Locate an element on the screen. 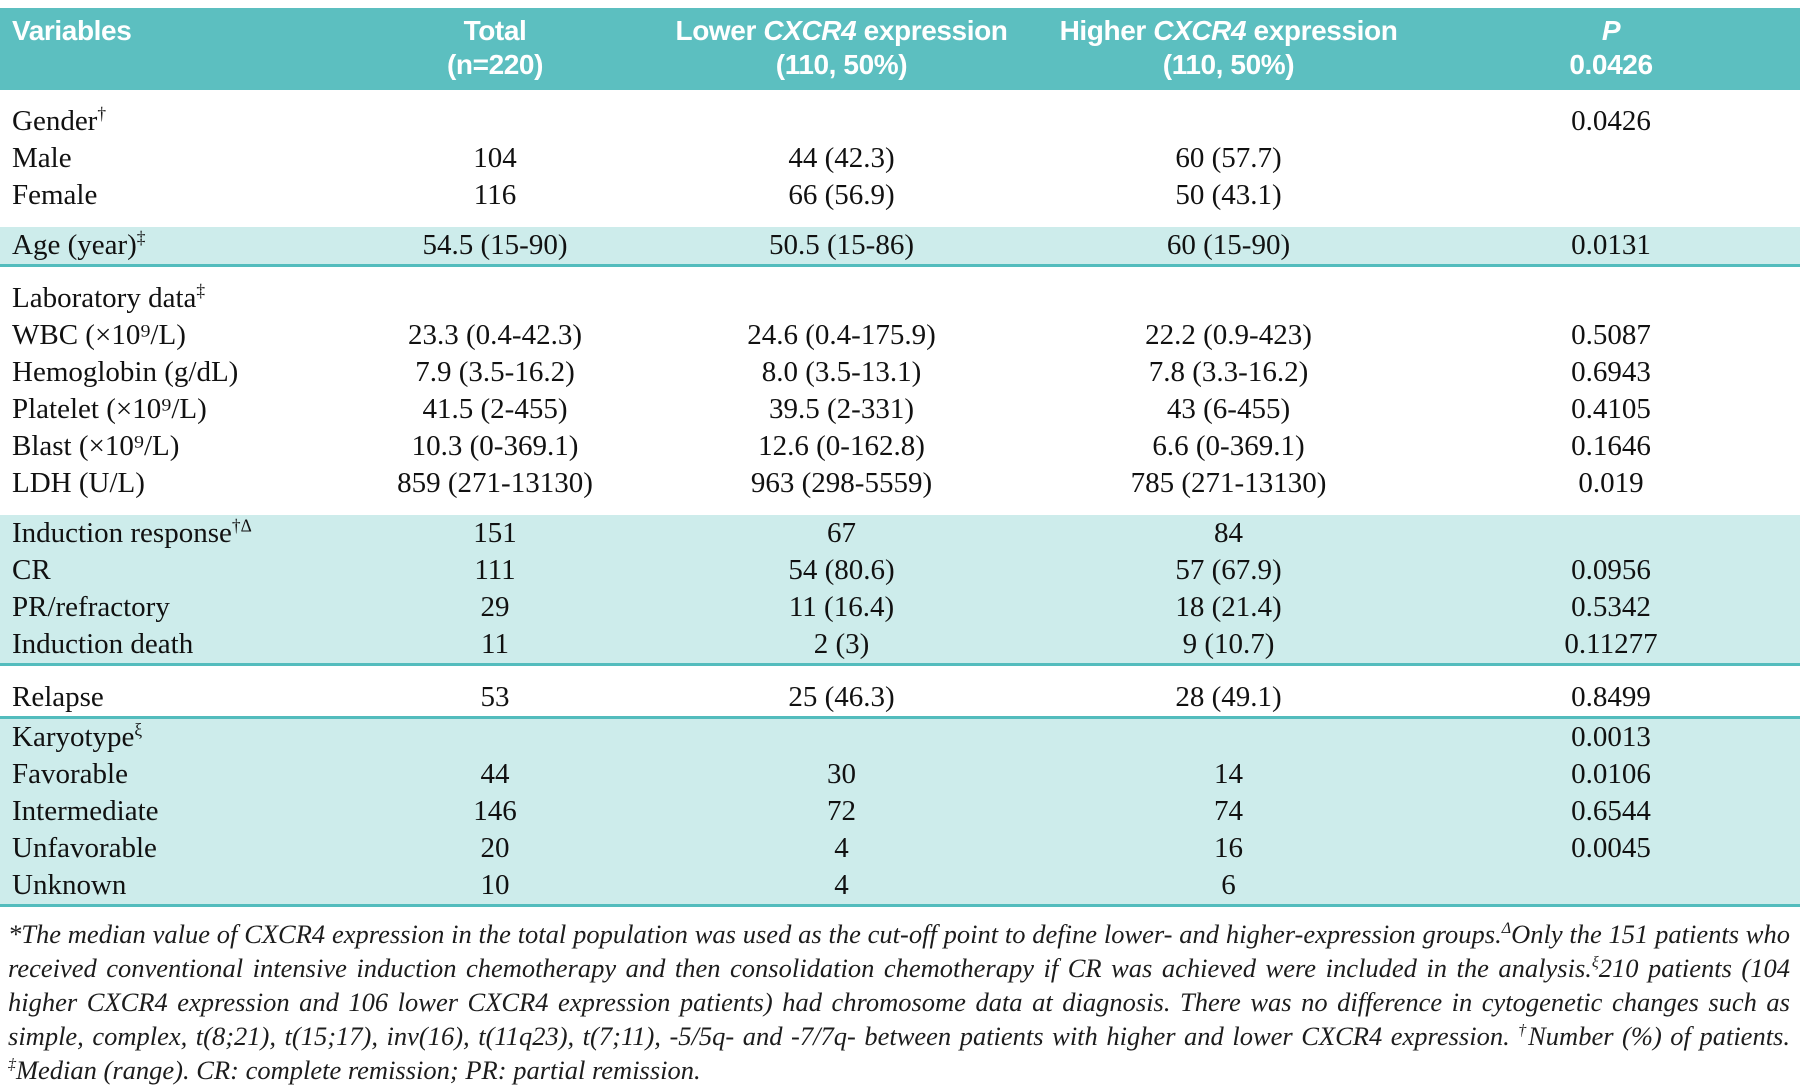 This screenshot has width=1800, height=1087. value-cell: 0.0013 is located at coordinates (1611, 736).